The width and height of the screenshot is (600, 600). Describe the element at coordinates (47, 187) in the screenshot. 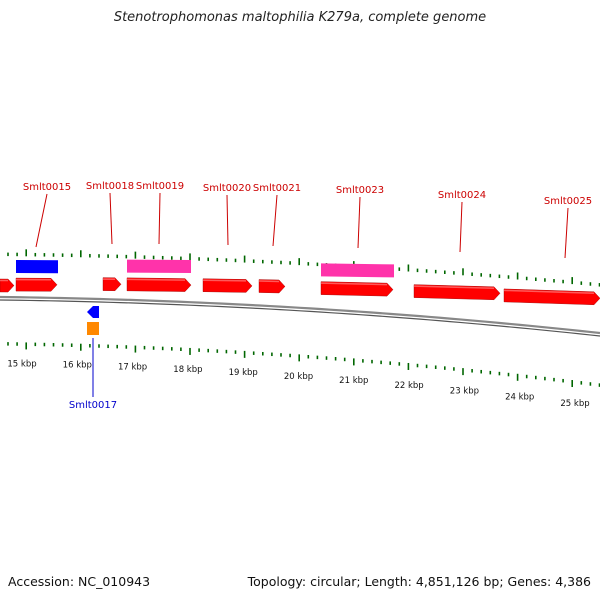

I see `gene-label-smlt0015: Smlt0015` at that location.